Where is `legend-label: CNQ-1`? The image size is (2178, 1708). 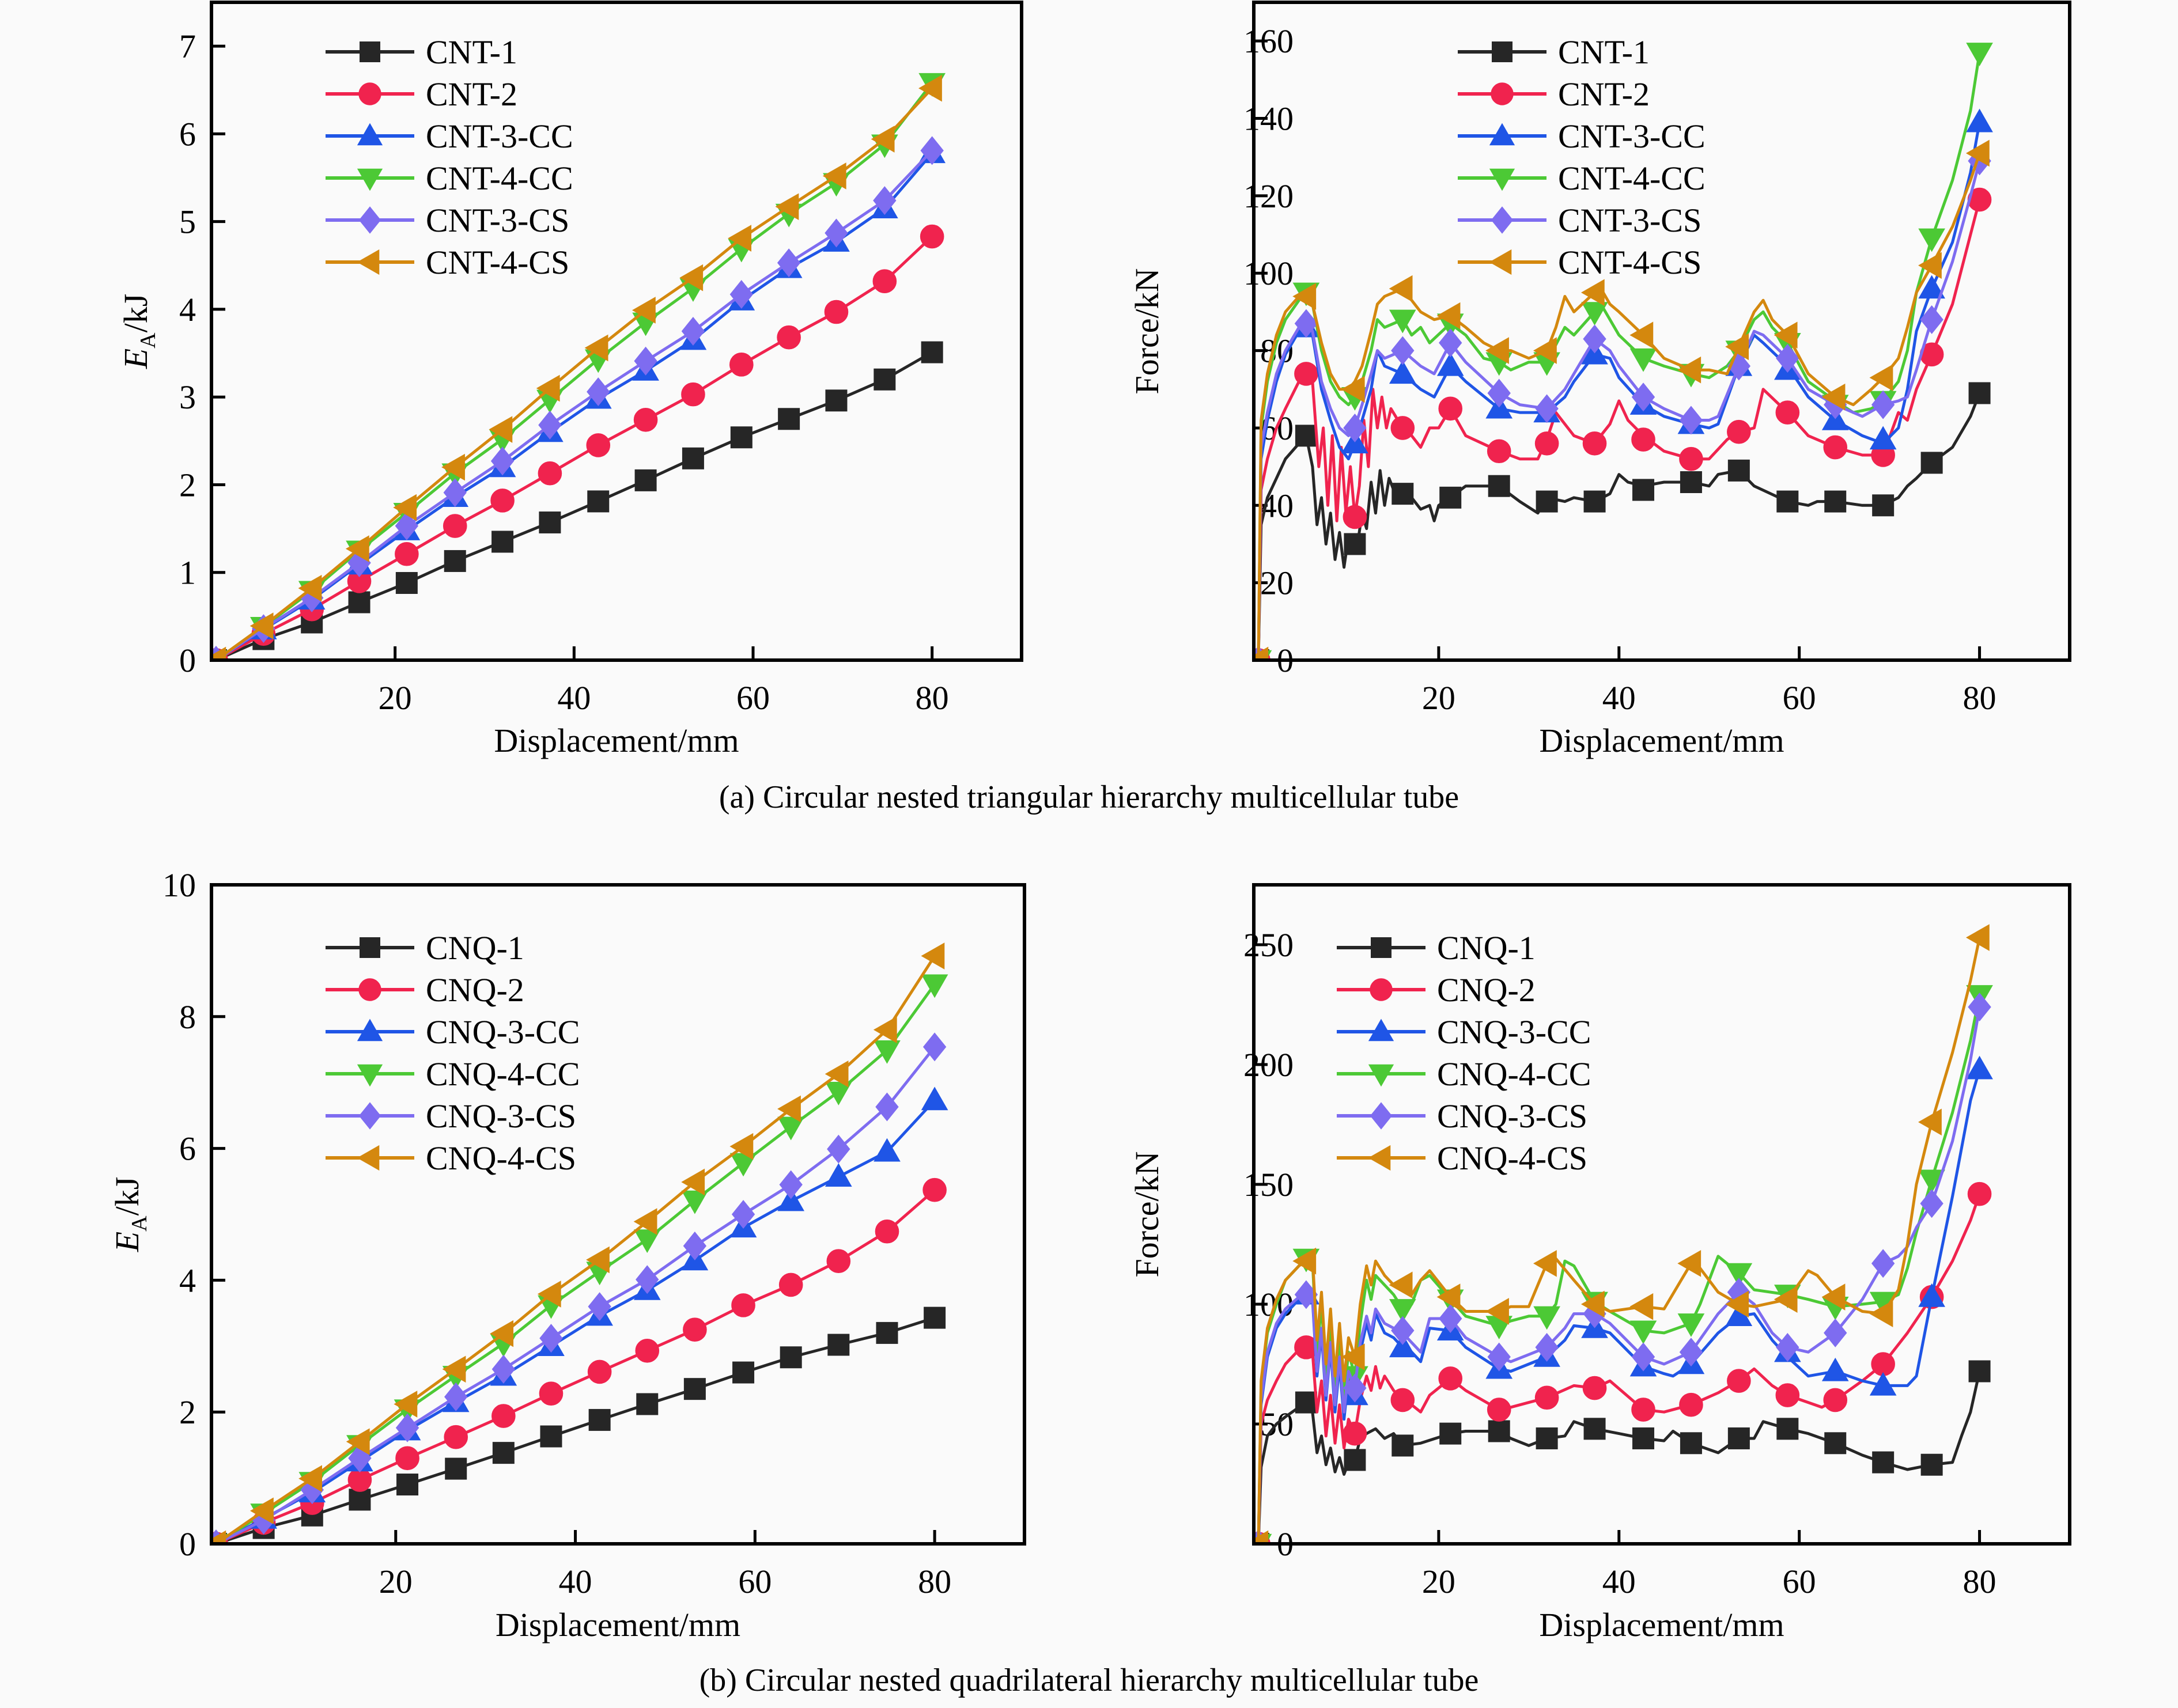 legend-label: CNQ-1 is located at coordinates (475, 948).